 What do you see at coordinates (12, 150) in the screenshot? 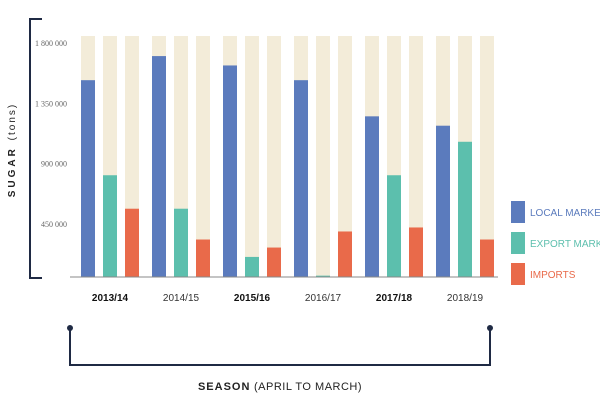
I see `y-axis-label: SUGAR (tons)` at bounding box center [12, 150].